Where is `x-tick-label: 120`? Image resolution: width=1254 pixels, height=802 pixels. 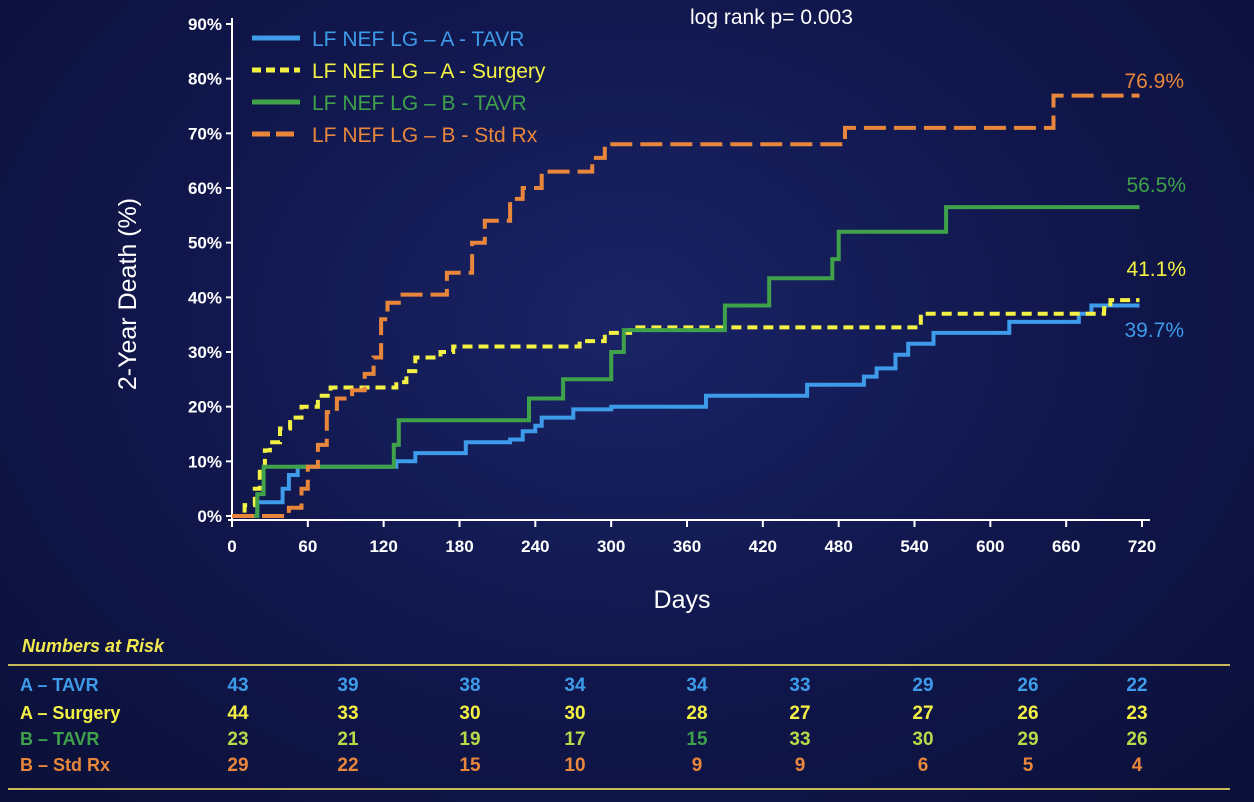 x-tick-label: 120 is located at coordinates (383, 546).